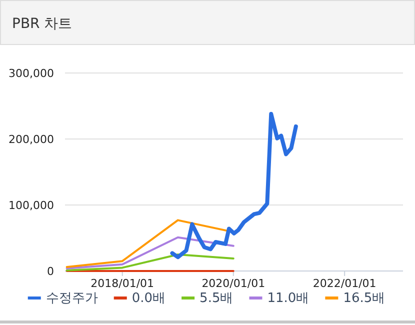  I want to click on legend-label: 0.0배, so click(149, 298).